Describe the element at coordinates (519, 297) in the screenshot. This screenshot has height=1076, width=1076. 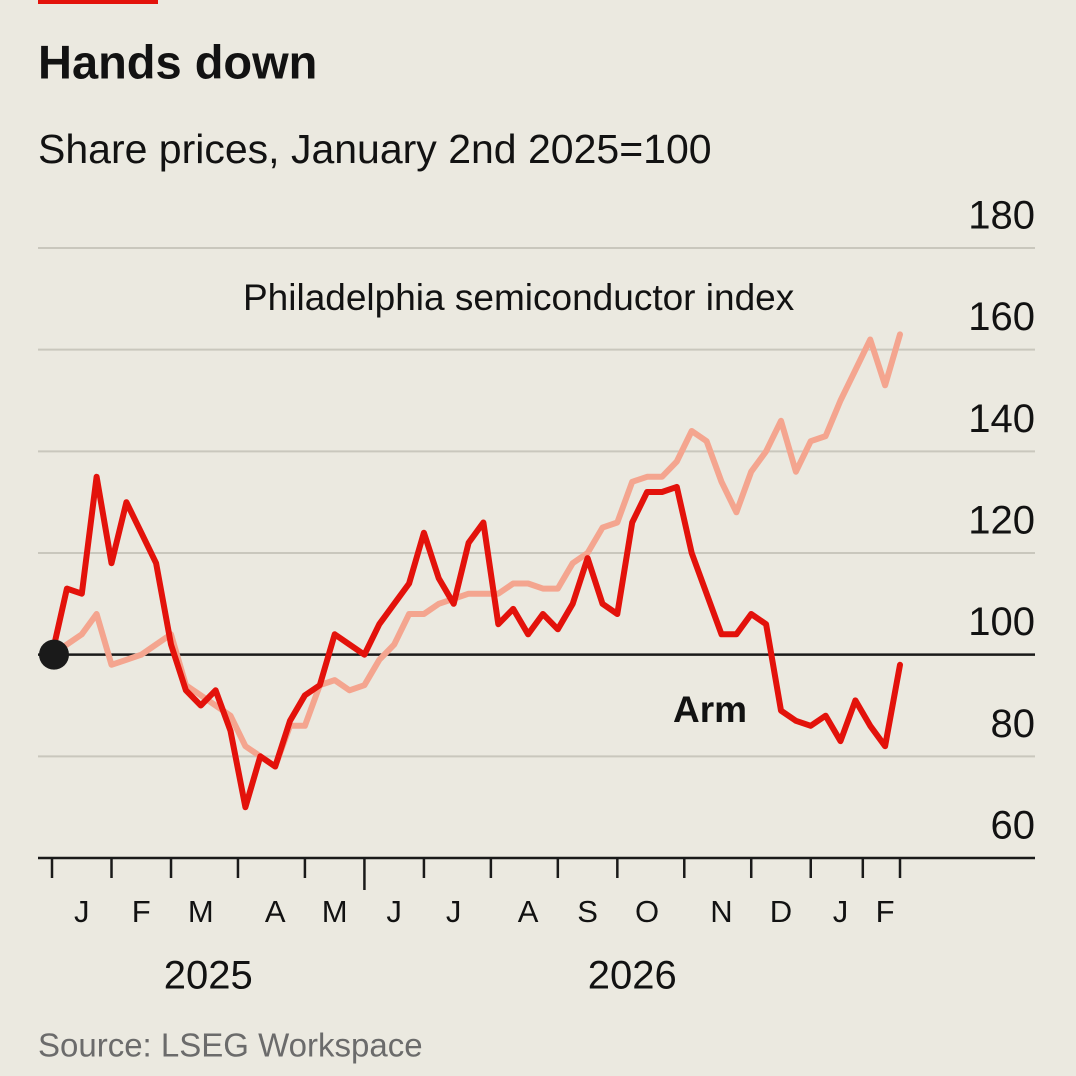
I see `series-label: Philadelphia semiconductor index` at that location.